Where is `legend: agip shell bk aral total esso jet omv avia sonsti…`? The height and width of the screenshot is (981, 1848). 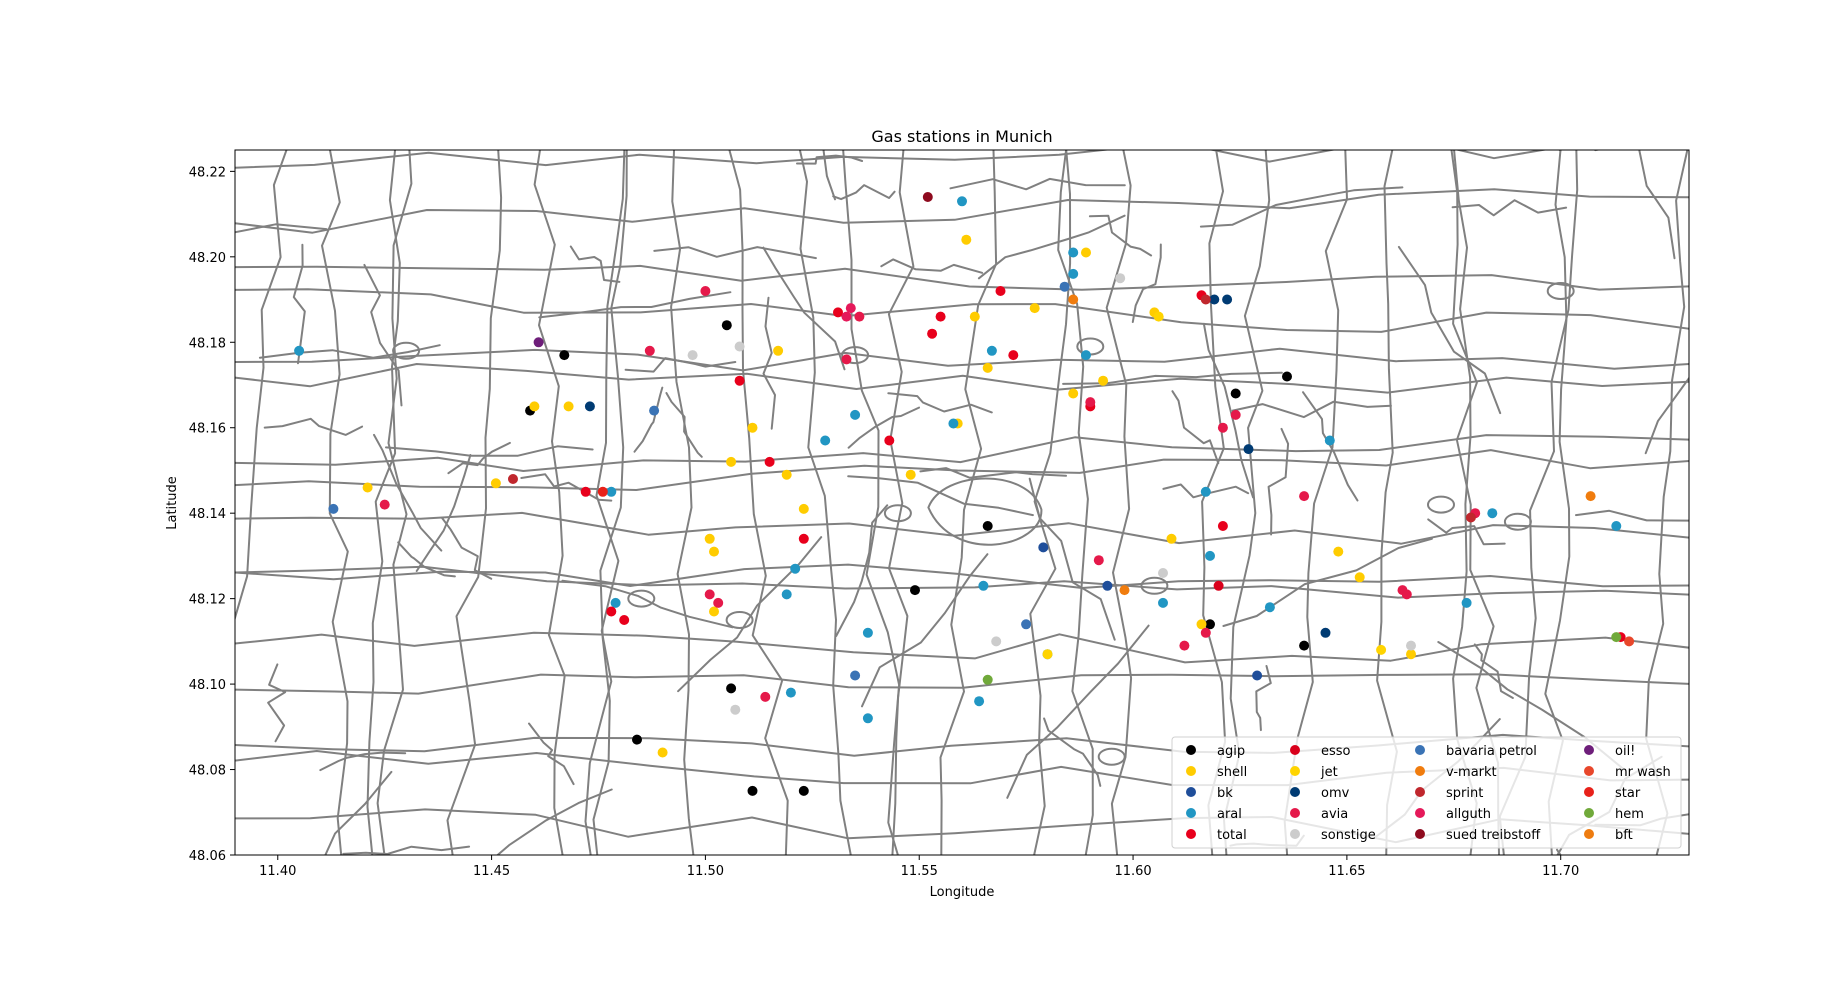 legend: agip shell bk aral total esso jet omv avia sonsti… is located at coordinates (1426, 792).